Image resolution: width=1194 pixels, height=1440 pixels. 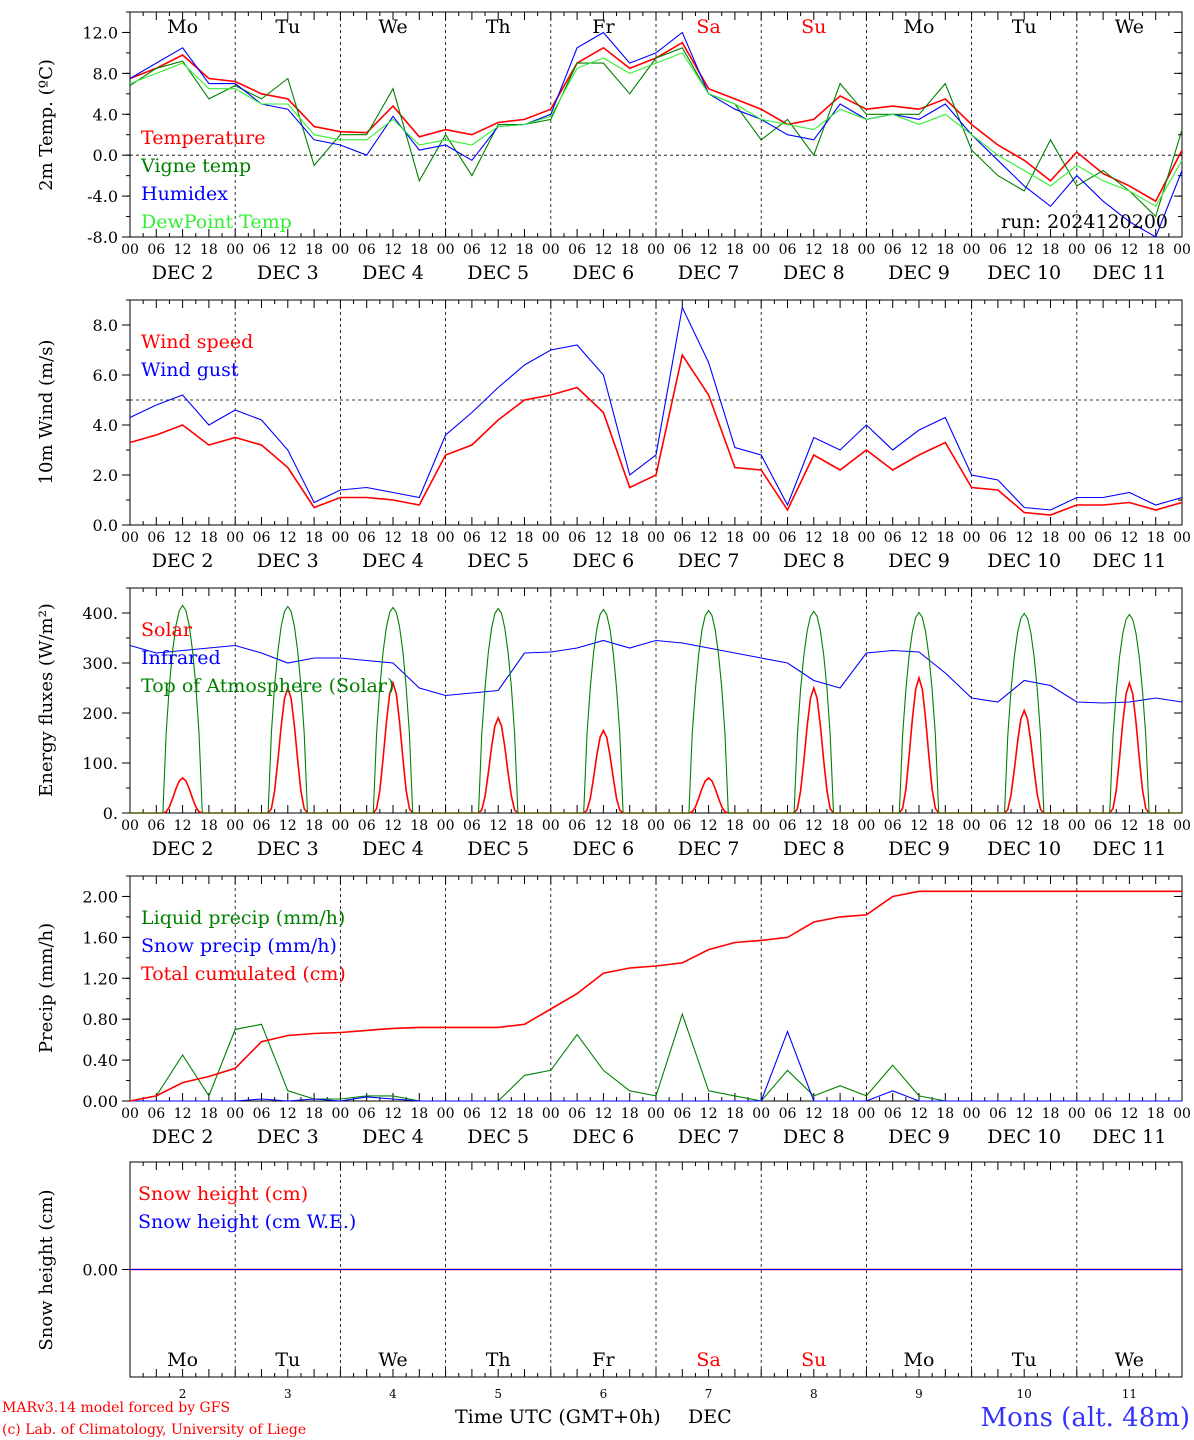 What do you see at coordinates (100, 32) in the screenshot?
I see `y-tick-label: 12.0` at bounding box center [100, 32].